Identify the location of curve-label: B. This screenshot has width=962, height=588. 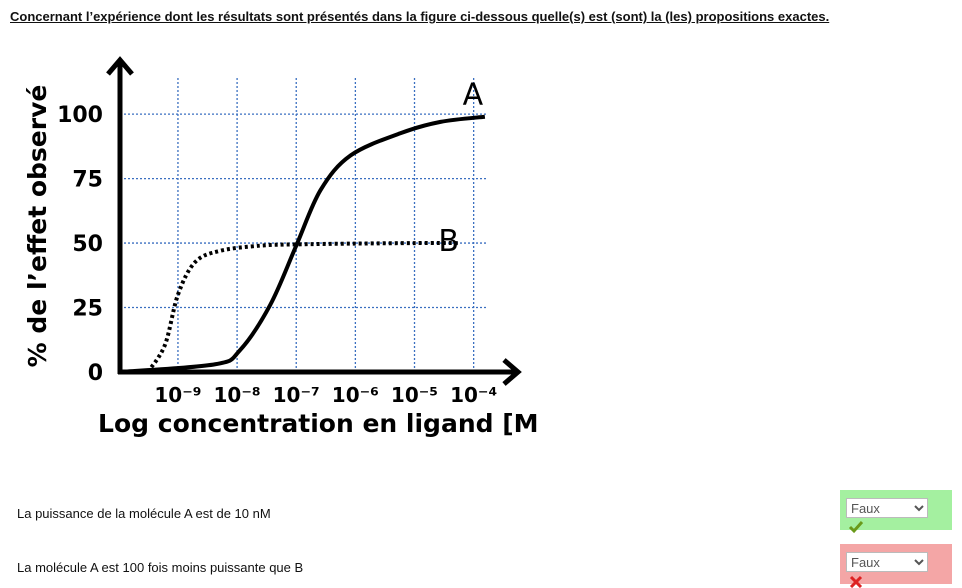
(448, 241).